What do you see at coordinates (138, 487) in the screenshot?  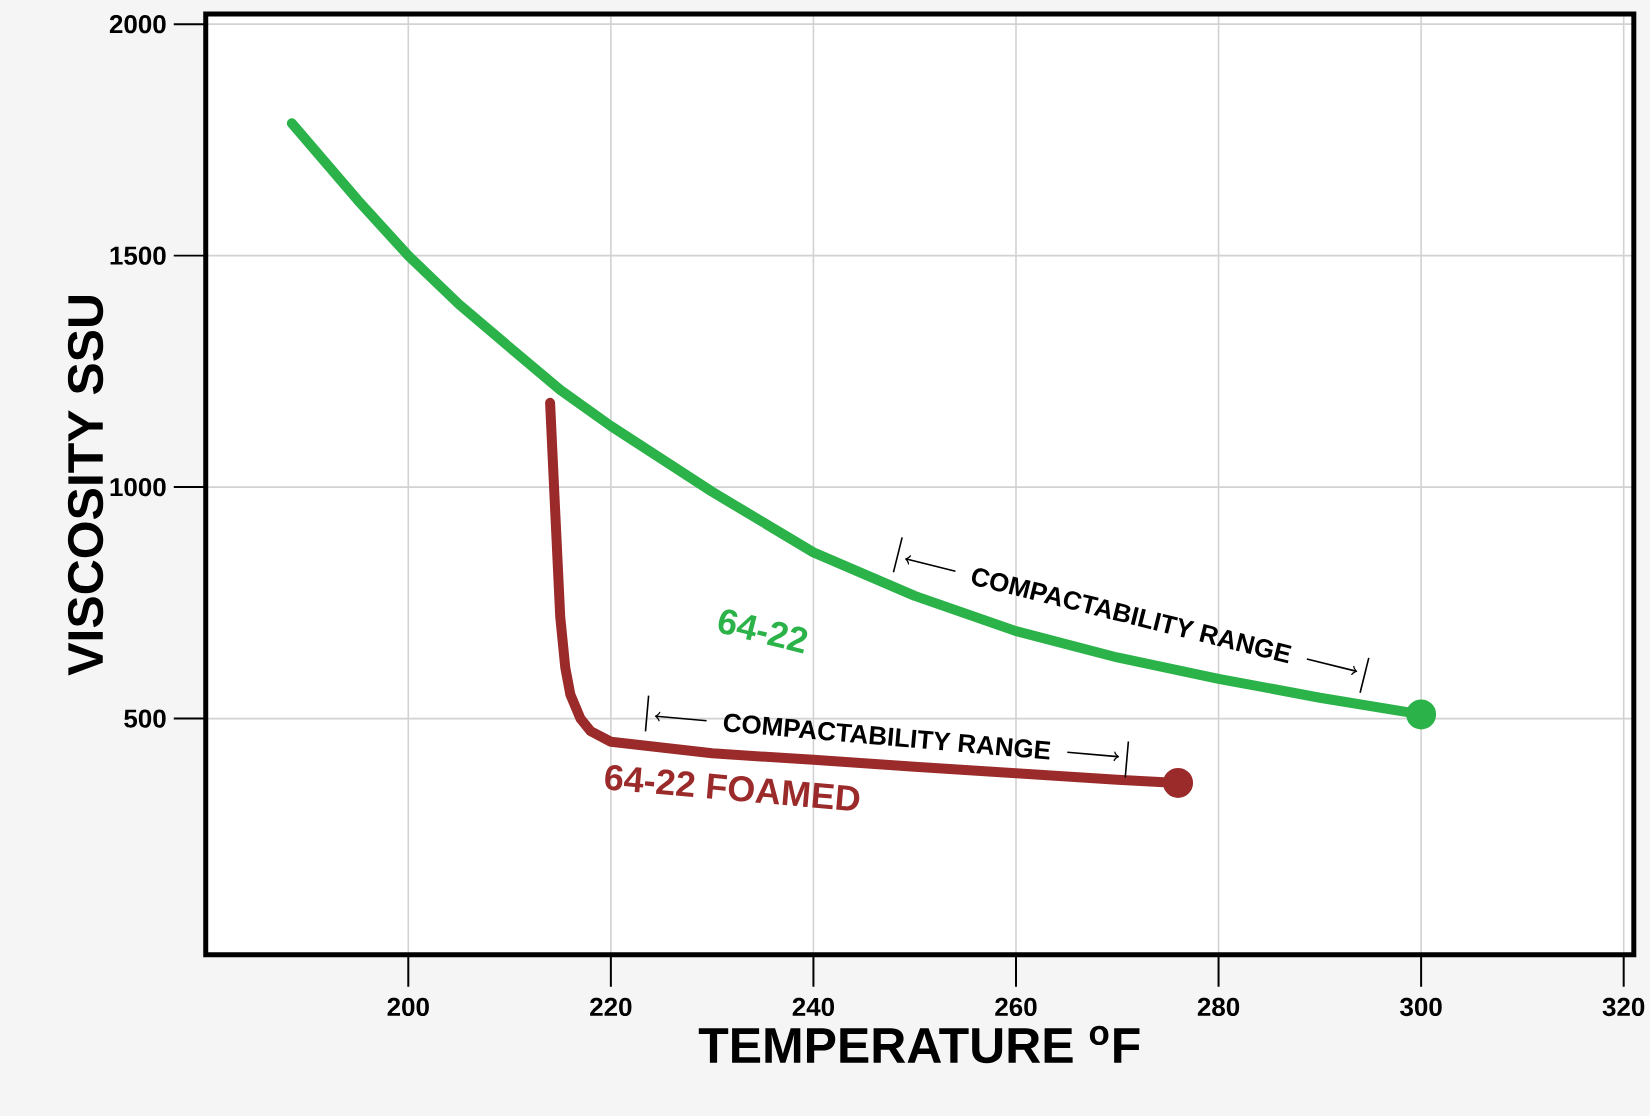 I see `y-tick-label: 1000` at bounding box center [138, 487].